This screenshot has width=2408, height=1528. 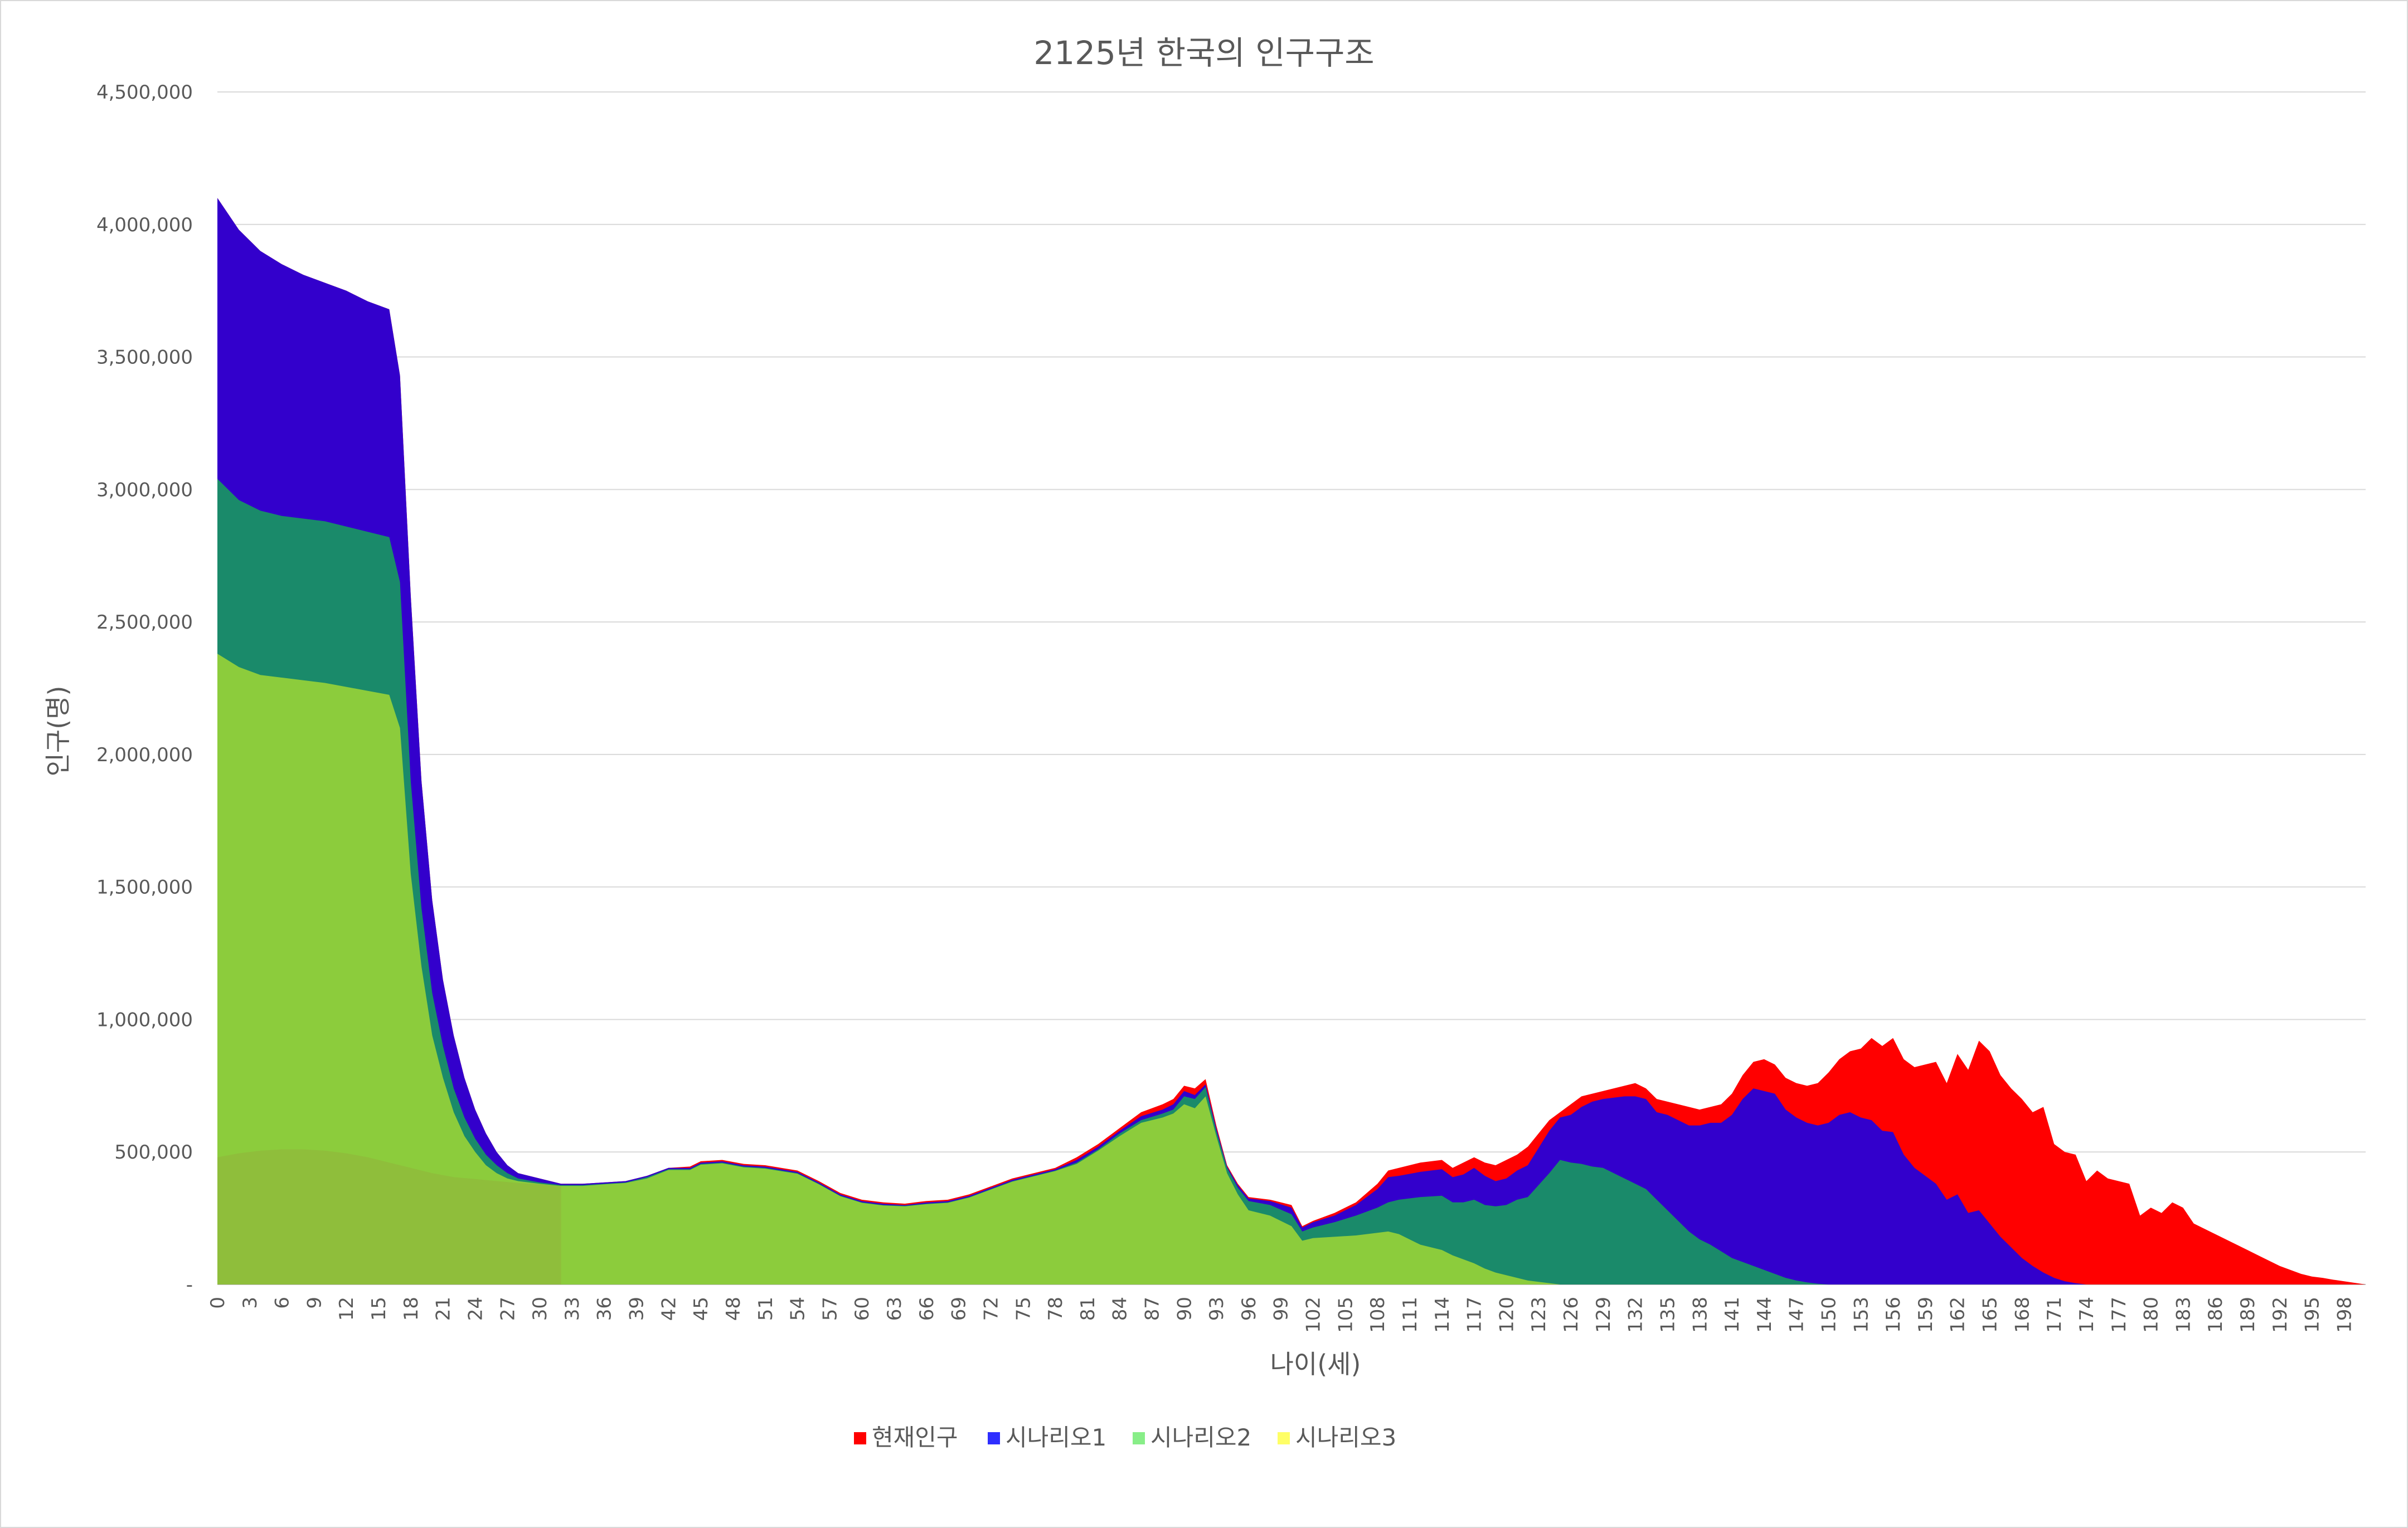 I want to click on x-tick-label: 69, so click(x=959, y=1309).